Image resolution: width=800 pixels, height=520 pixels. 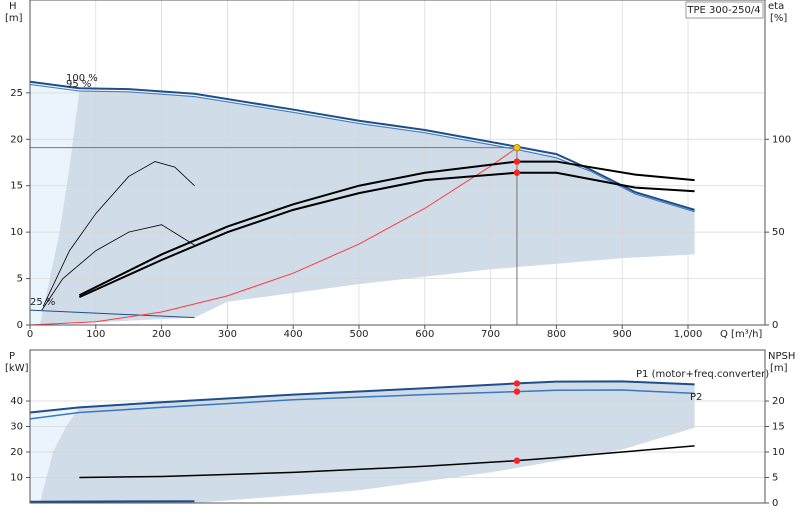 I want to click on y2-axis-unit: [%], so click(x=778, y=18).